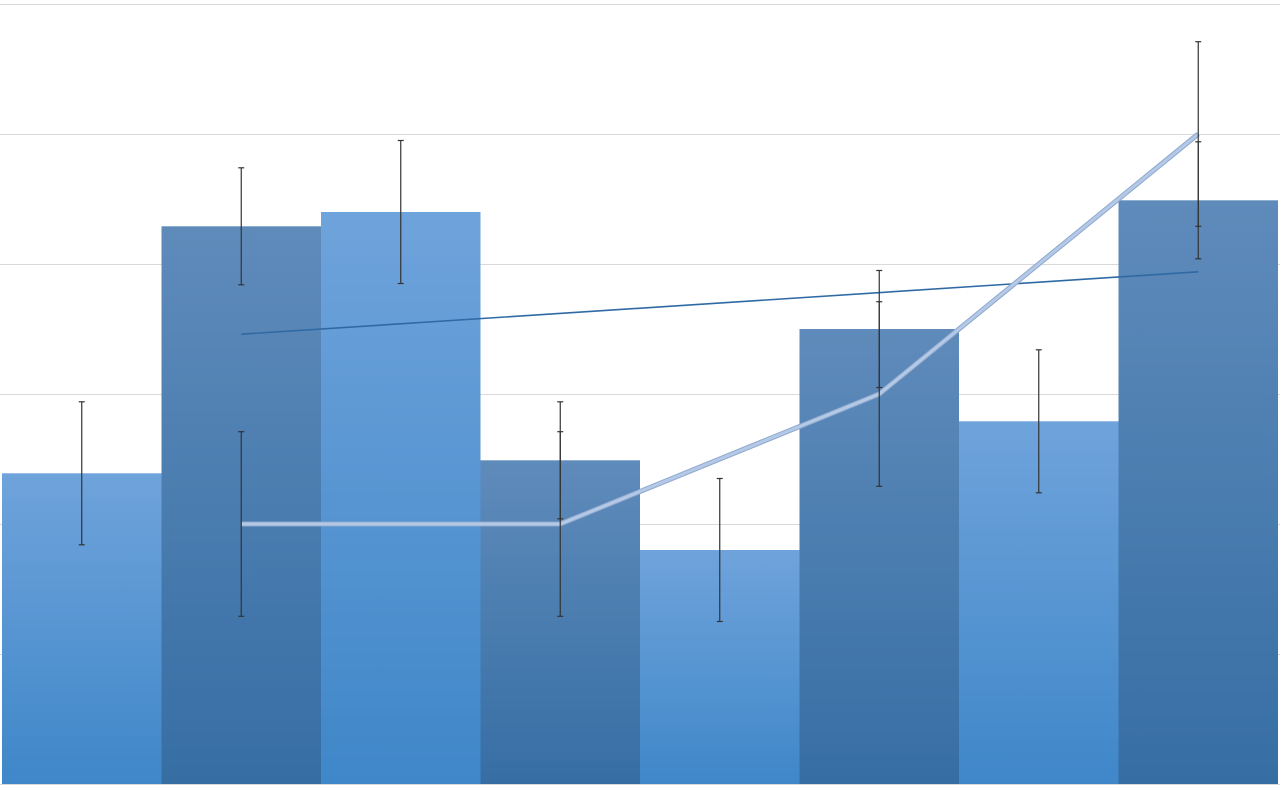 The height and width of the screenshot is (785, 1280). I want to click on trendline, so click(720, 303).